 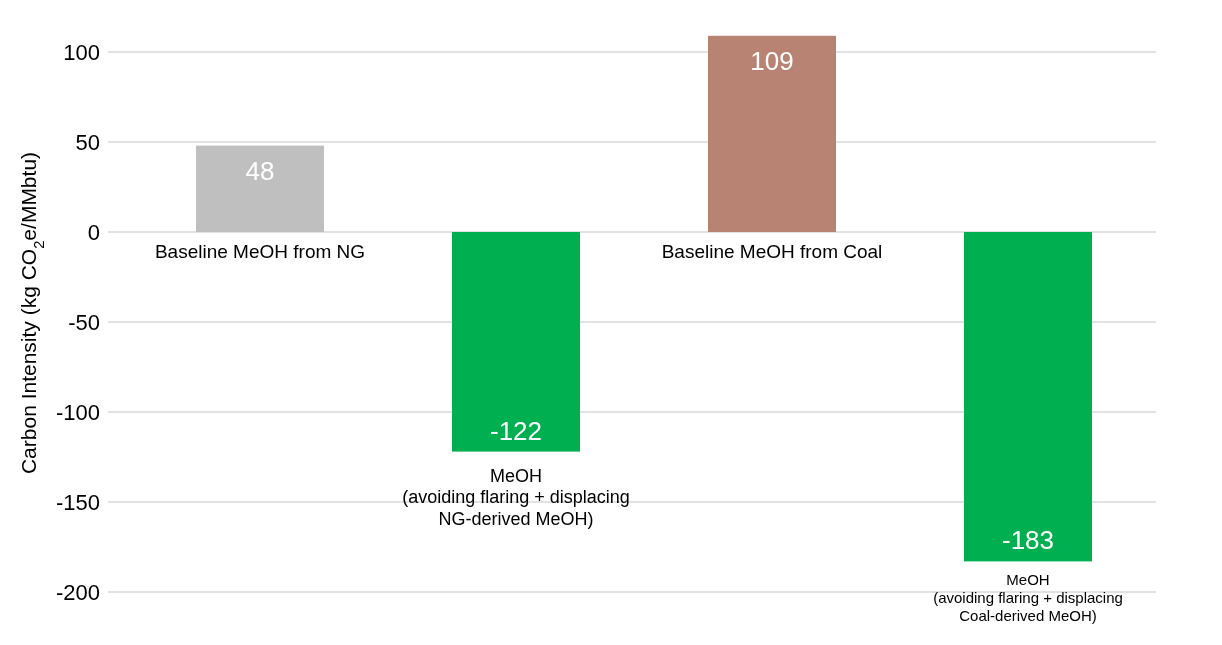 What do you see at coordinates (77, 412) in the screenshot?
I see `y-tick-label: -100` at bounding box center [77, 412].